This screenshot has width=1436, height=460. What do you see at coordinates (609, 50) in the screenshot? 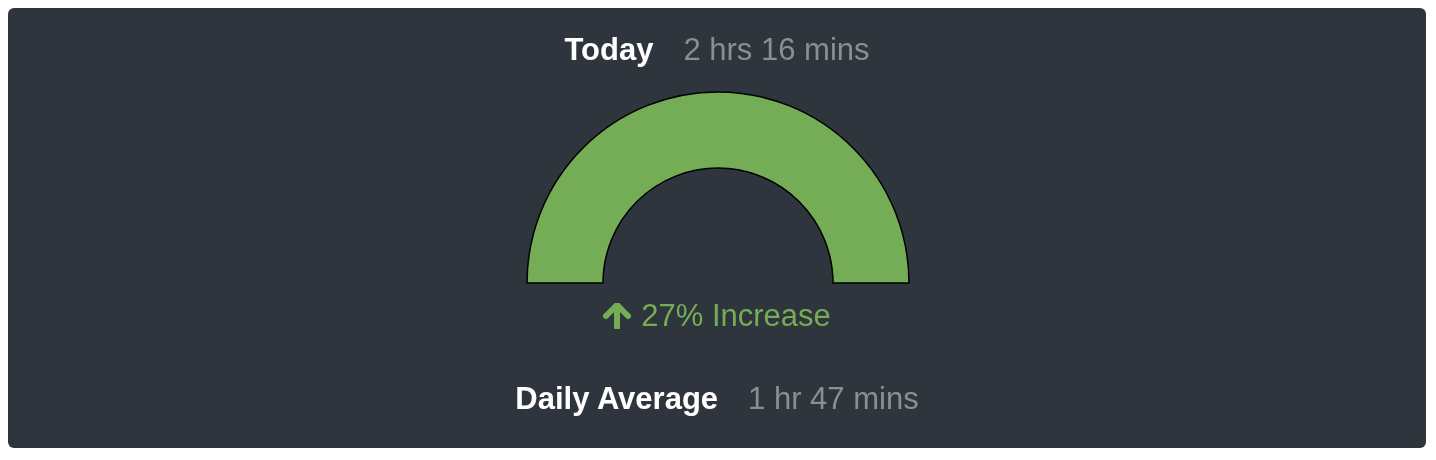
I see `chart-title: Today` at bounding box center [609, 50].